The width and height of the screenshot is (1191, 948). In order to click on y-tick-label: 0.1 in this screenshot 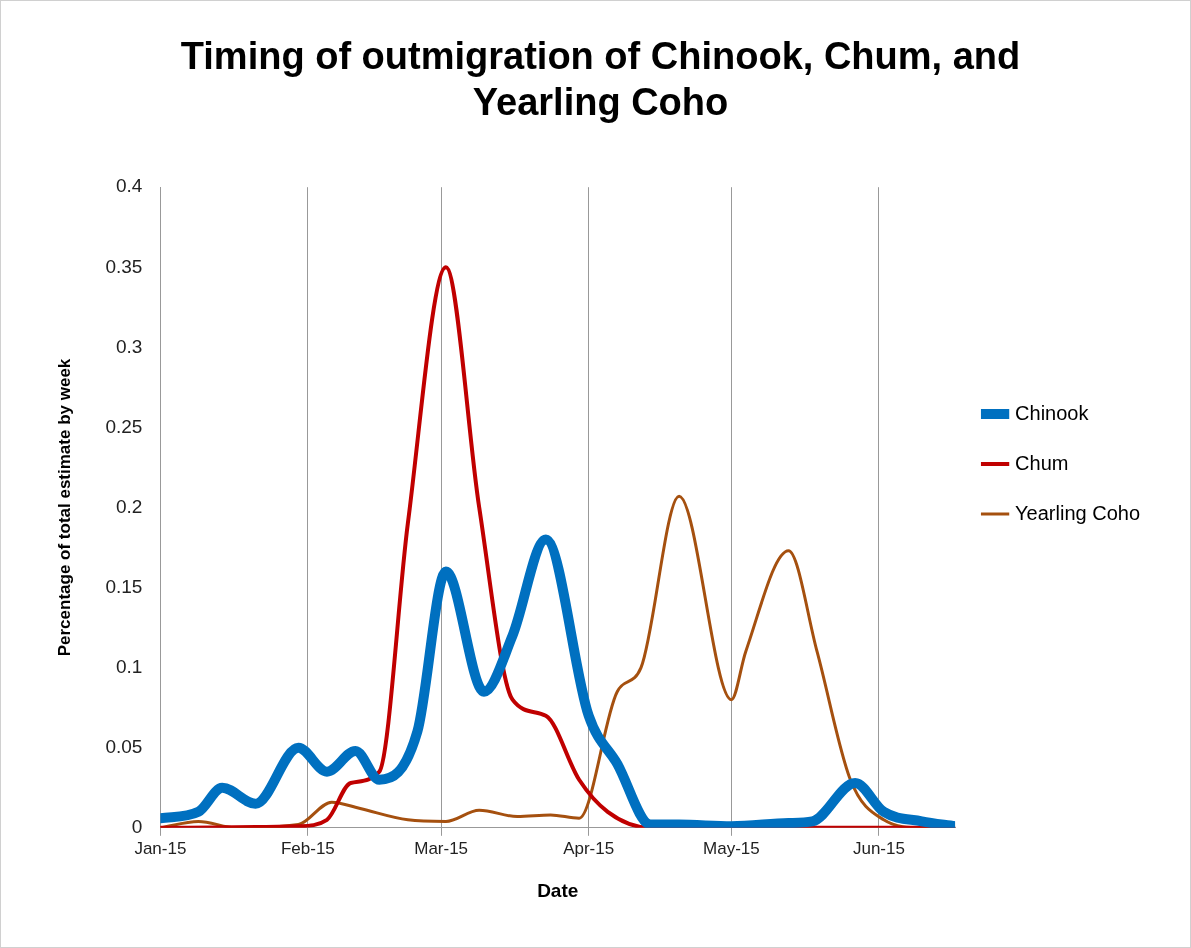, I will do `click(129, 666)`.